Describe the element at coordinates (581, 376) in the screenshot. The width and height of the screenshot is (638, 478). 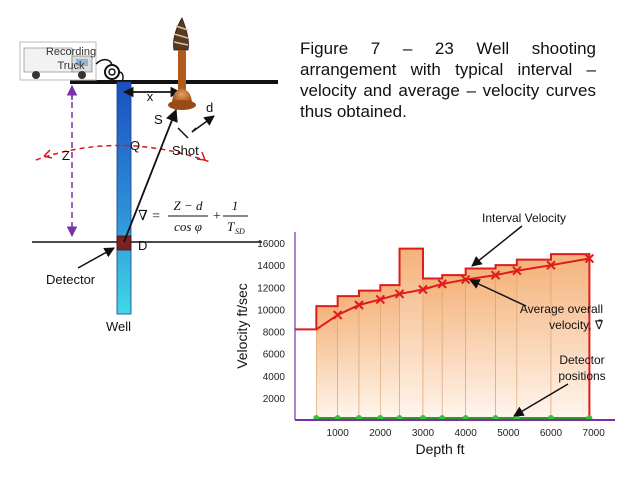
I see `annotation-detector-line2: positions` at that location.